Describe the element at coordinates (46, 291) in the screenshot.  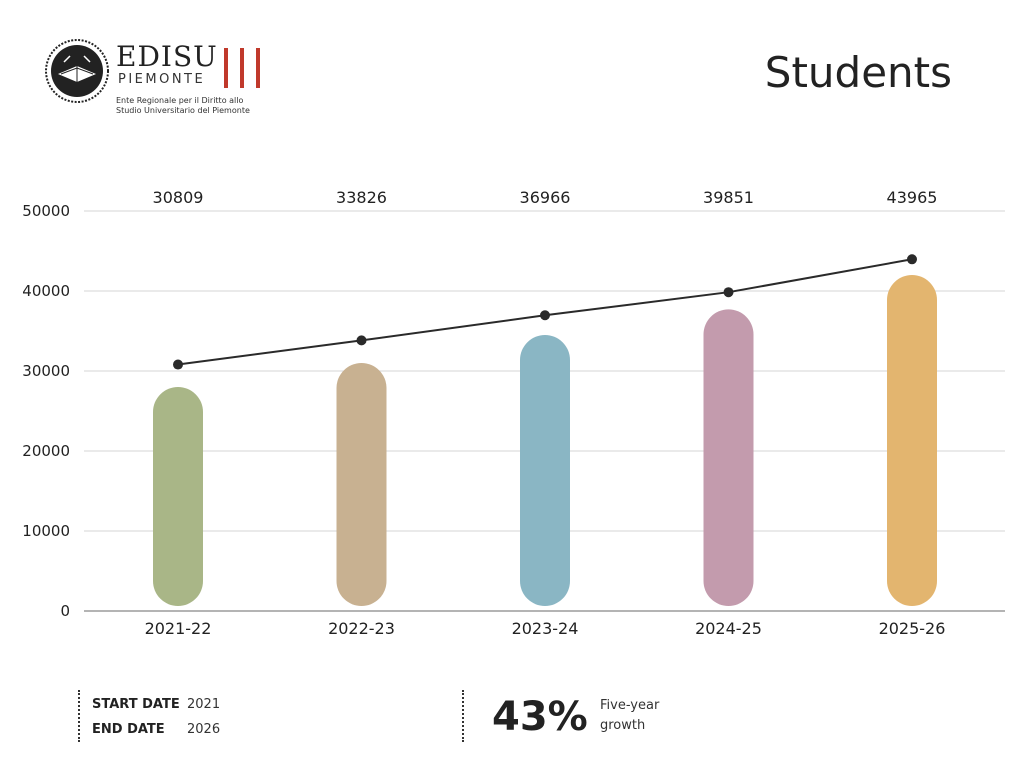
I see `y-tick-label: 40000` at that location.